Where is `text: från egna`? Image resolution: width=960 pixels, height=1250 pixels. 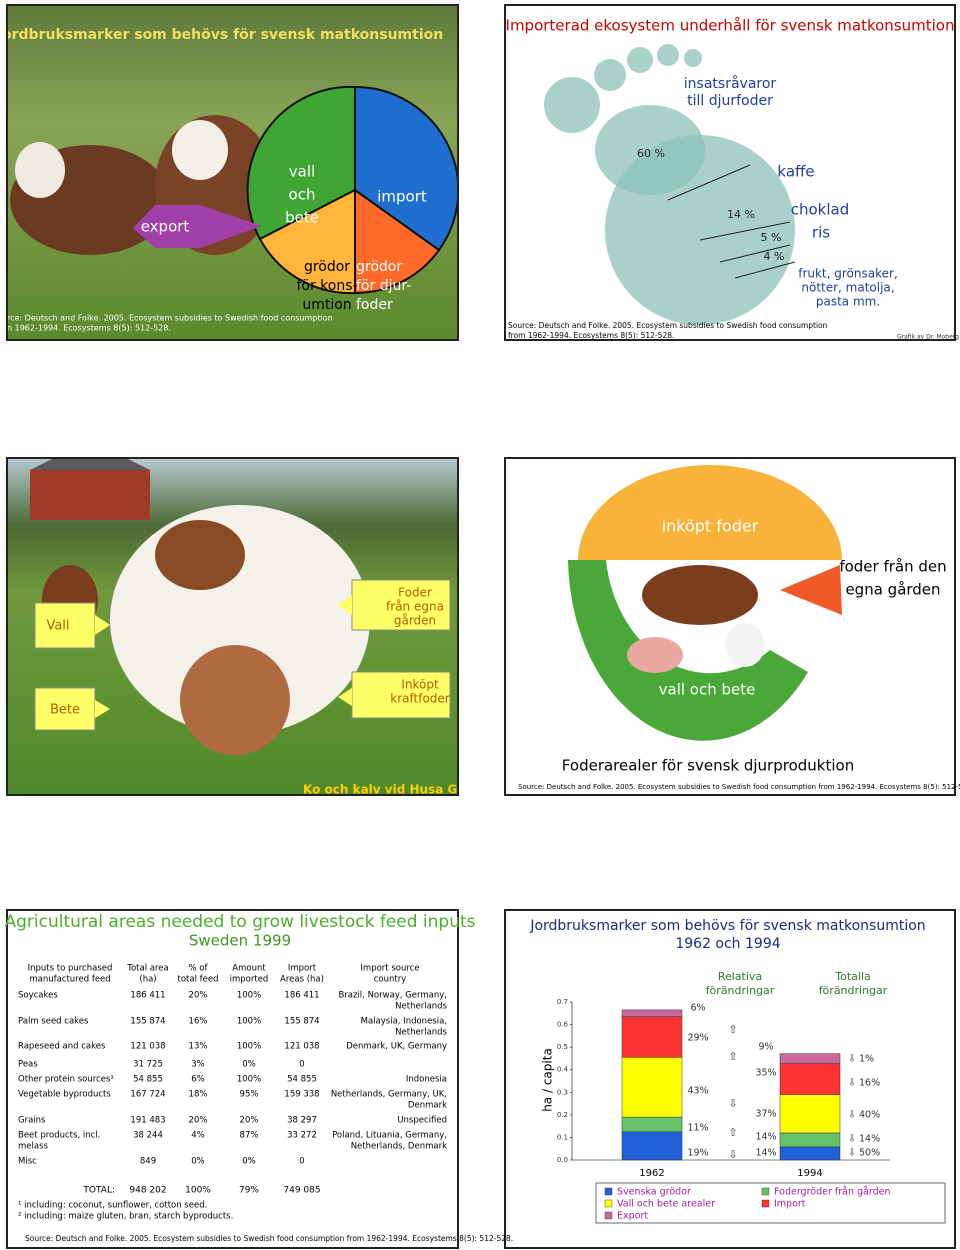 text: från egna is located at coordinates (415, 607).